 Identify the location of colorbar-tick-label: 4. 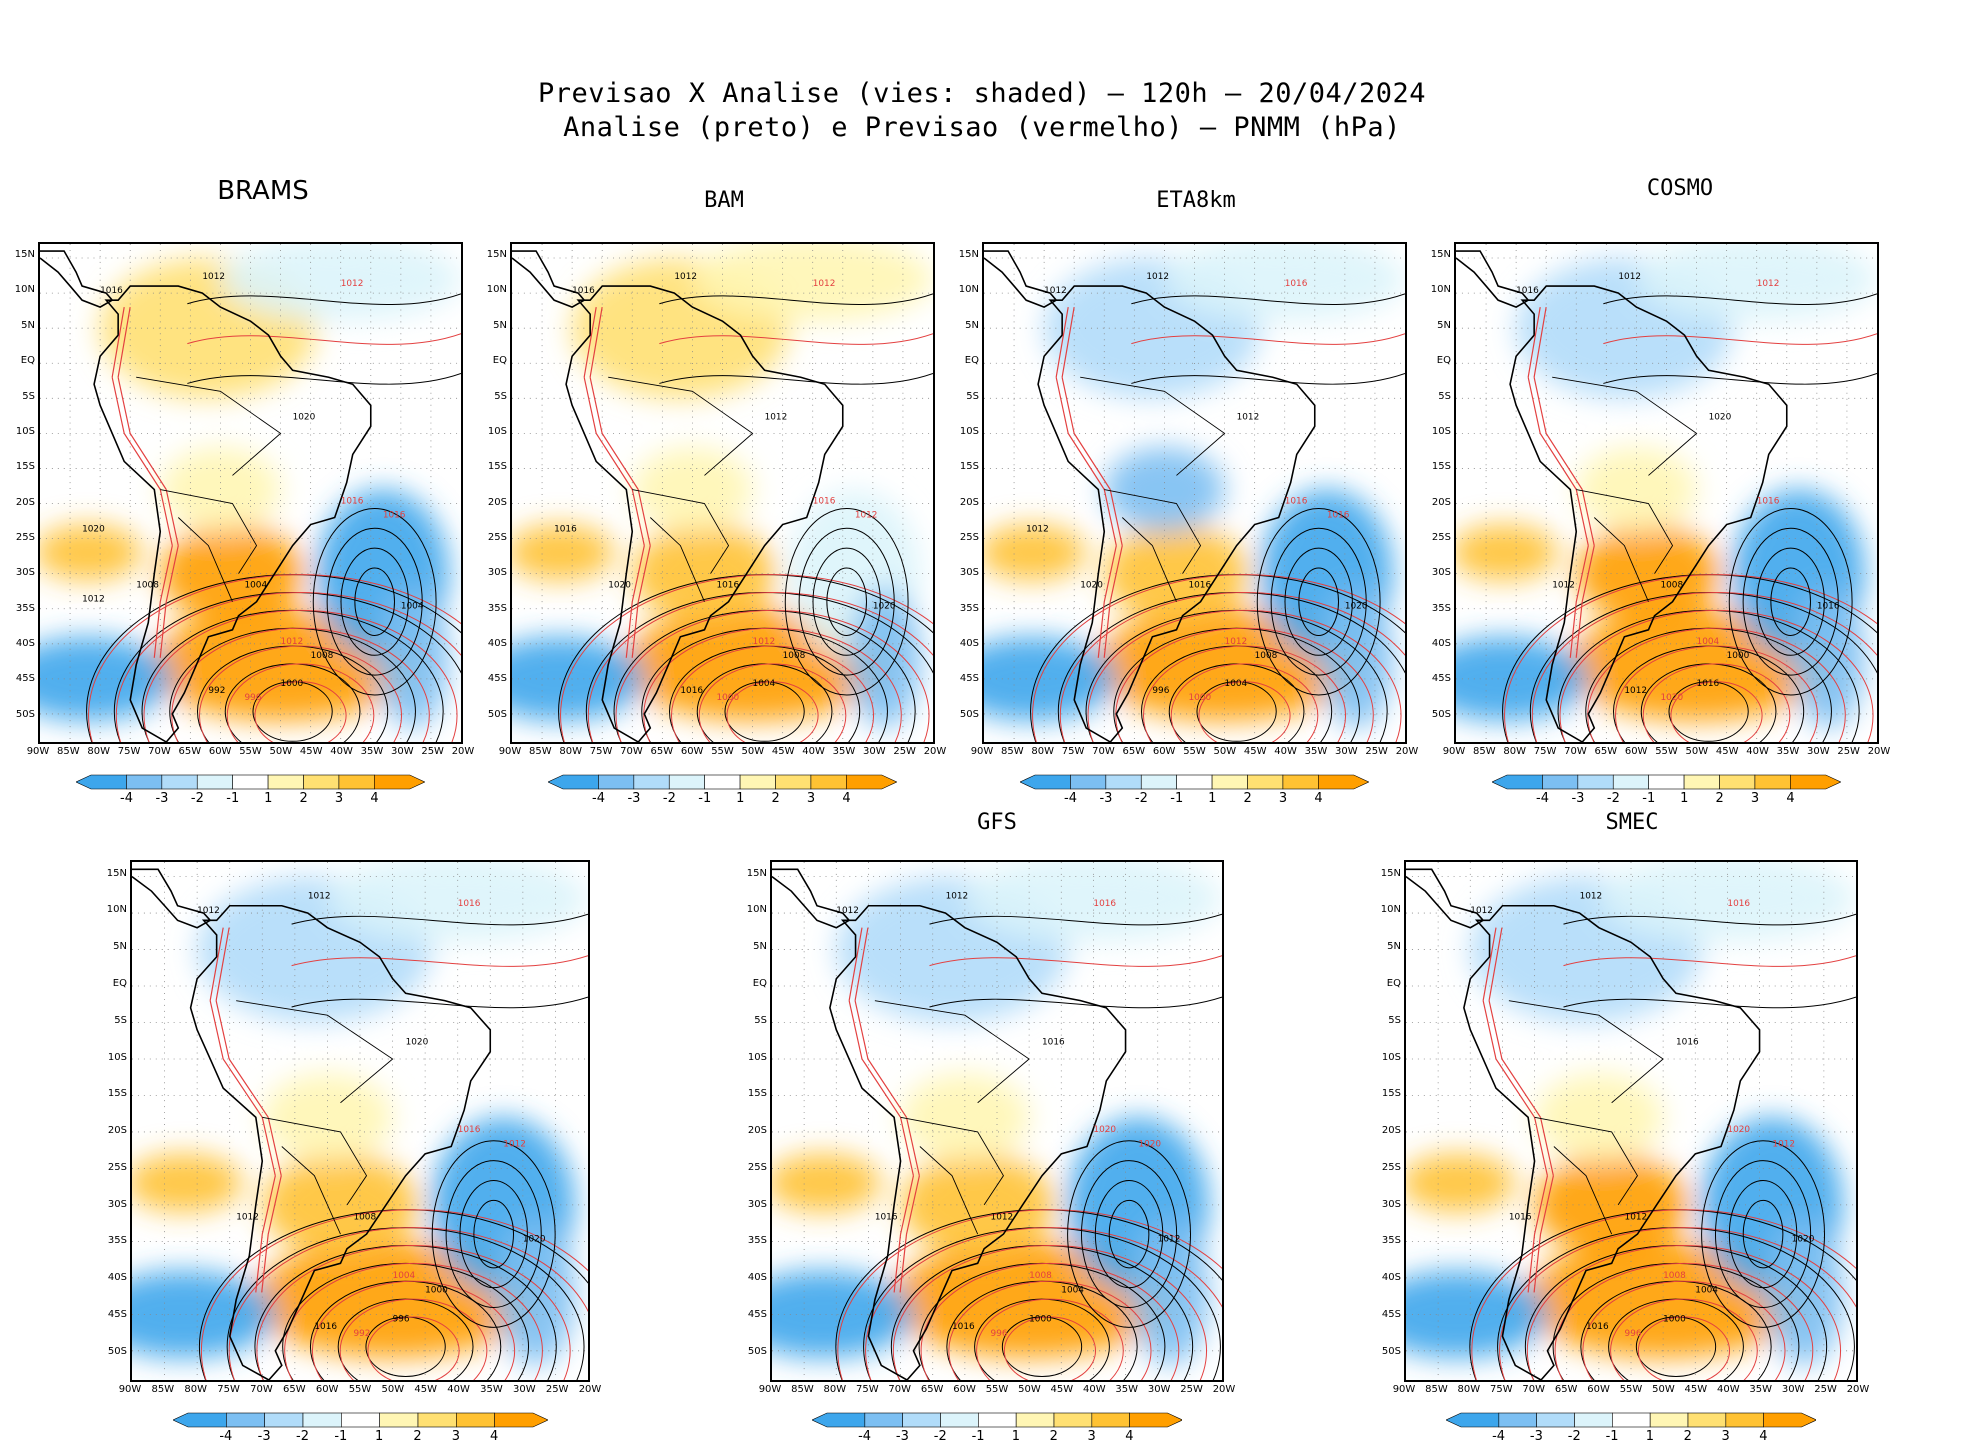
(1763, 1436).